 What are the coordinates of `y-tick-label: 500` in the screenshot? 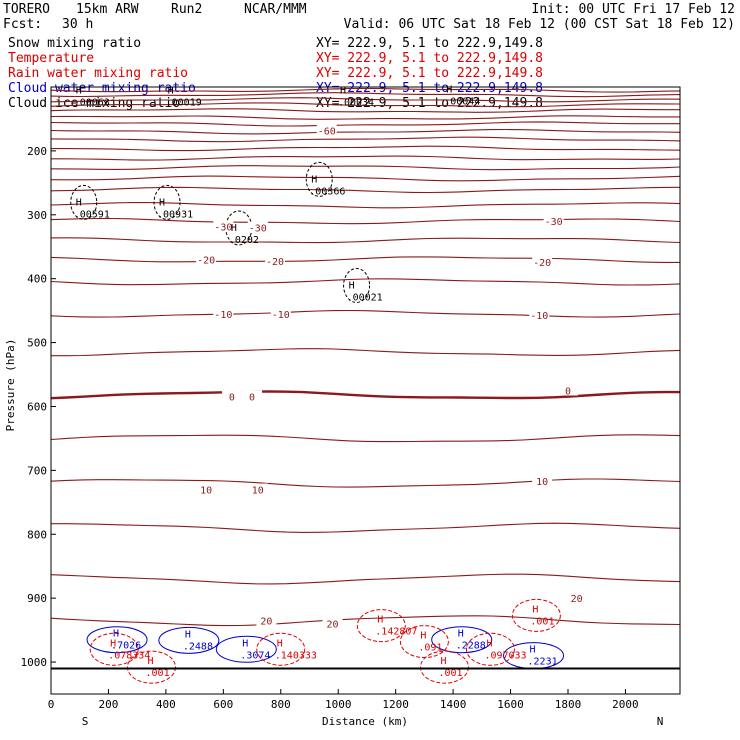 It's located at (37, 343).